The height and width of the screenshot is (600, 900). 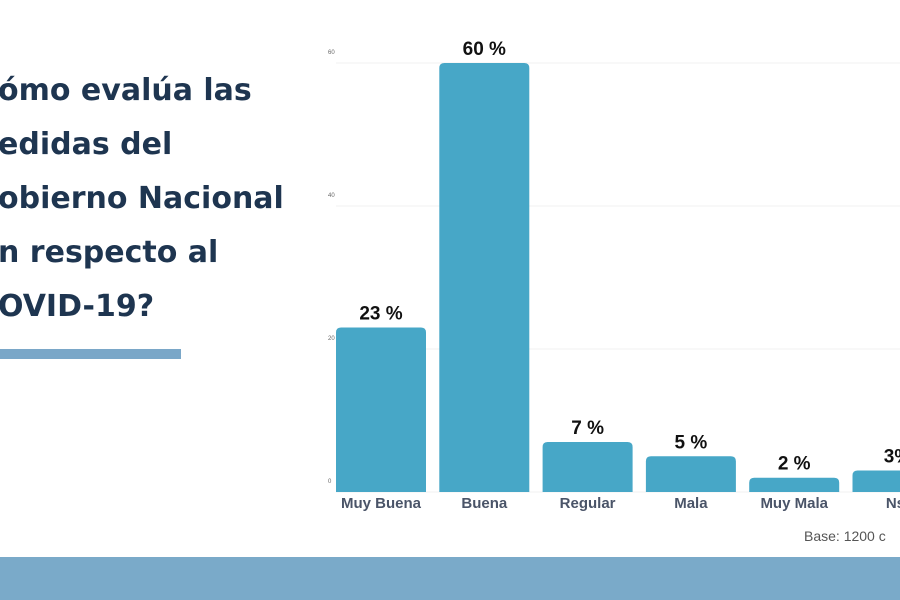 I want to click on title-line: OVID-19?, so click(x=77, y=306).